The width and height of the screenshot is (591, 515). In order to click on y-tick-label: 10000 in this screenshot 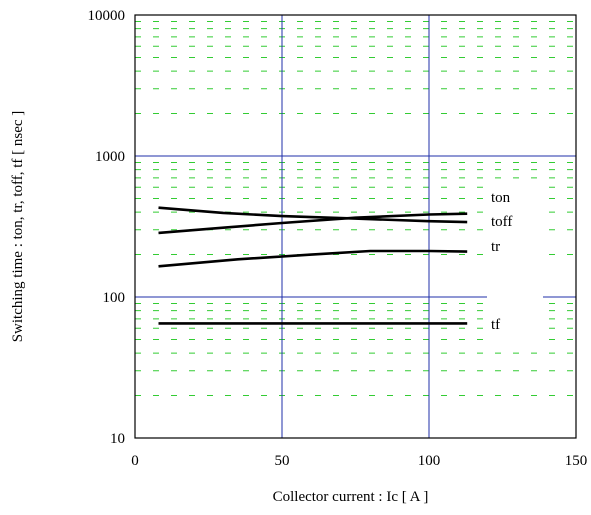, I will do `click(107, 16)`.